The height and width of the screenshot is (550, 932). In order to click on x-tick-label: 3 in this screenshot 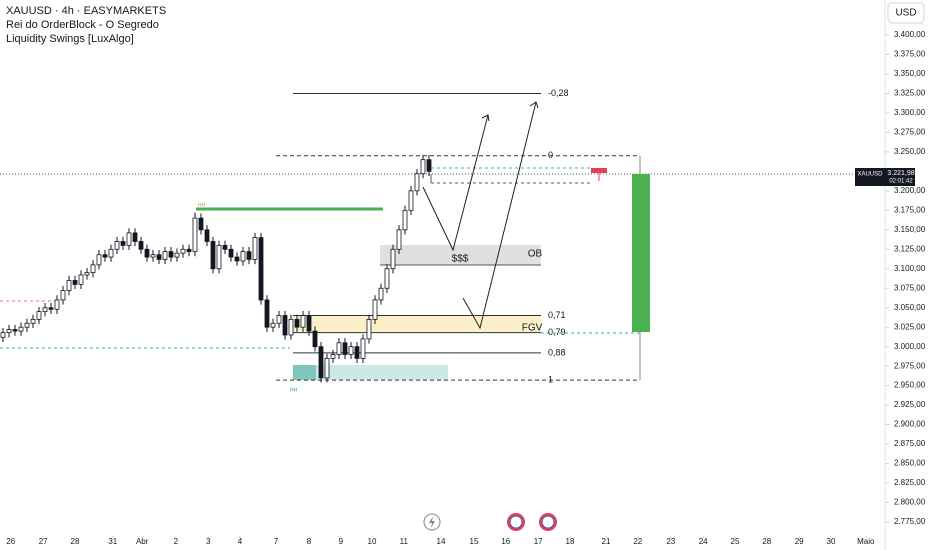, I will do `click(208, 541)`.